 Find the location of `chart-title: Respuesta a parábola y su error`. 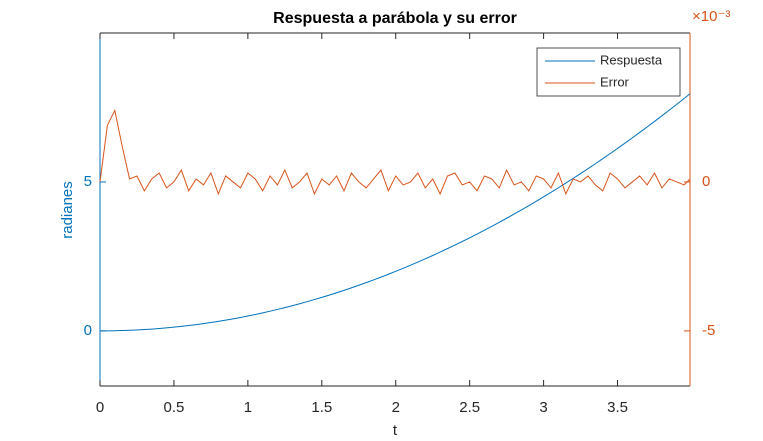

chart-title: Respuesta a parábola y su error is located at coordinates (395, 18).